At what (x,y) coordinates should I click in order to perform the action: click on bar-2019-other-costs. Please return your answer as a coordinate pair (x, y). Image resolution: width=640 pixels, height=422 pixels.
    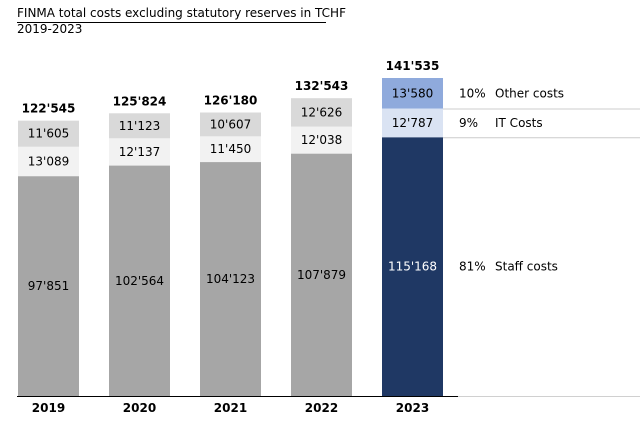
    Looking at the image, I should click on (48, 133).